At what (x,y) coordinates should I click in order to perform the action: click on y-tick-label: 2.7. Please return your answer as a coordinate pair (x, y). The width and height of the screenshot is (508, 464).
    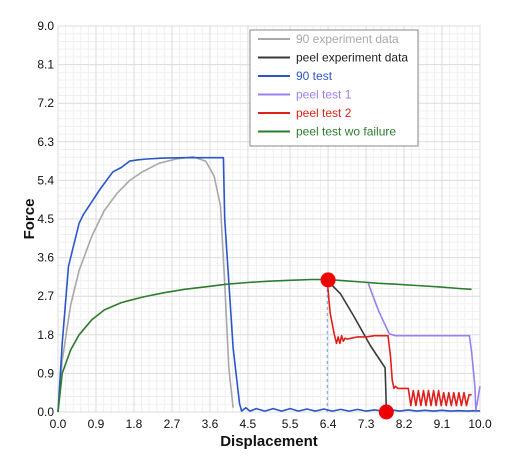
    Looking at the image, I should click on (45, 296).